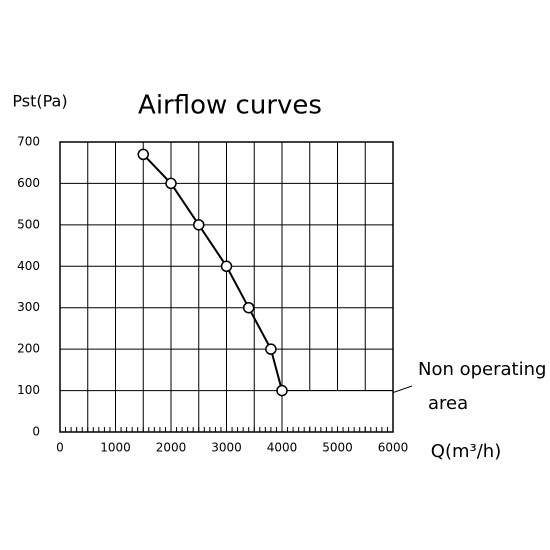  I want to click on y-tick-label: 700, so click(28, 142).